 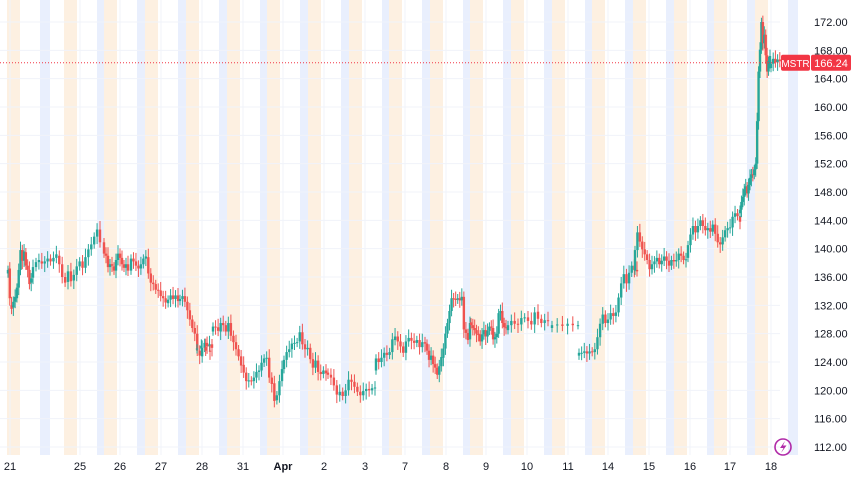 What do you see at coordinates (608, 467) in the screenshot?
I see `x-tick-label: 14` at bounding box center [608, 467].